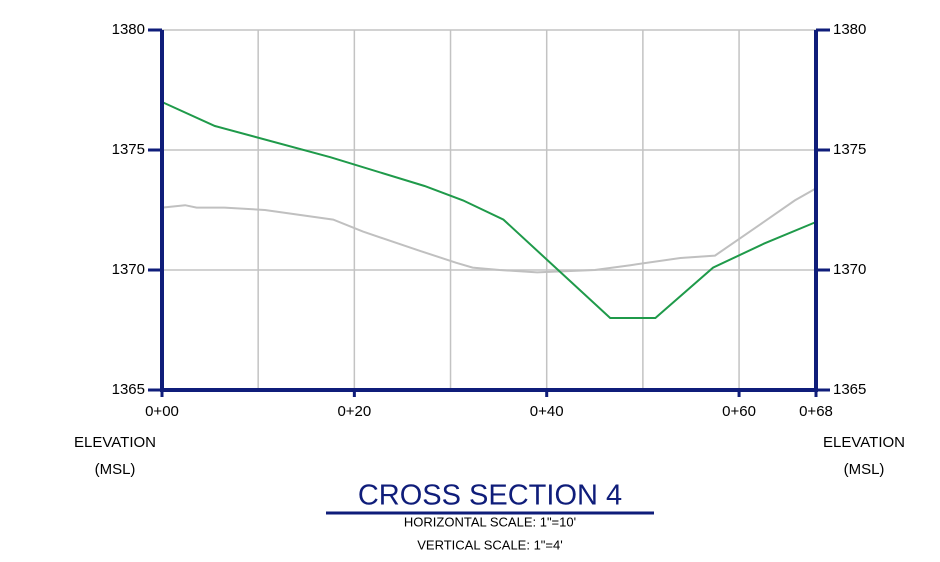 The height and width of the screenshot is (562, 940). Describe the element at coordinates (849, 389) in the screenshot. I see `y2-tick-label: 1365` at that location.